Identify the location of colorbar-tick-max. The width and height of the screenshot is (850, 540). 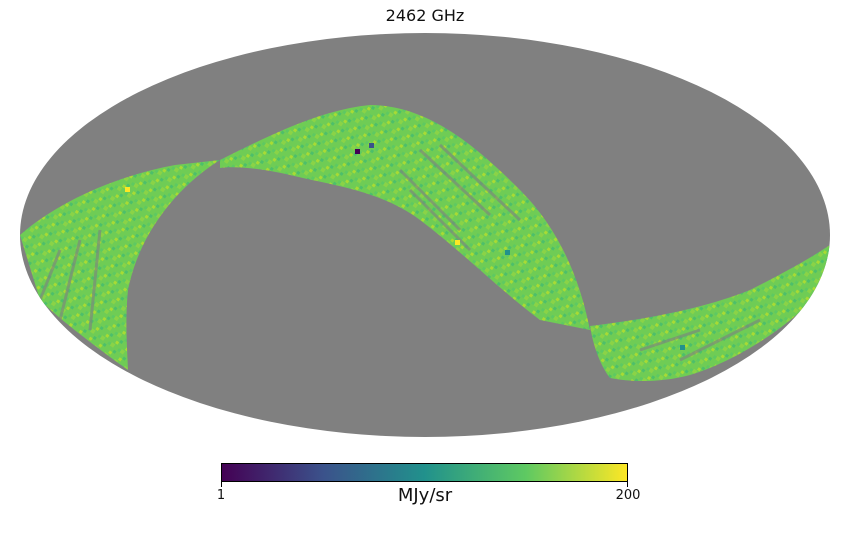
(627, 484).